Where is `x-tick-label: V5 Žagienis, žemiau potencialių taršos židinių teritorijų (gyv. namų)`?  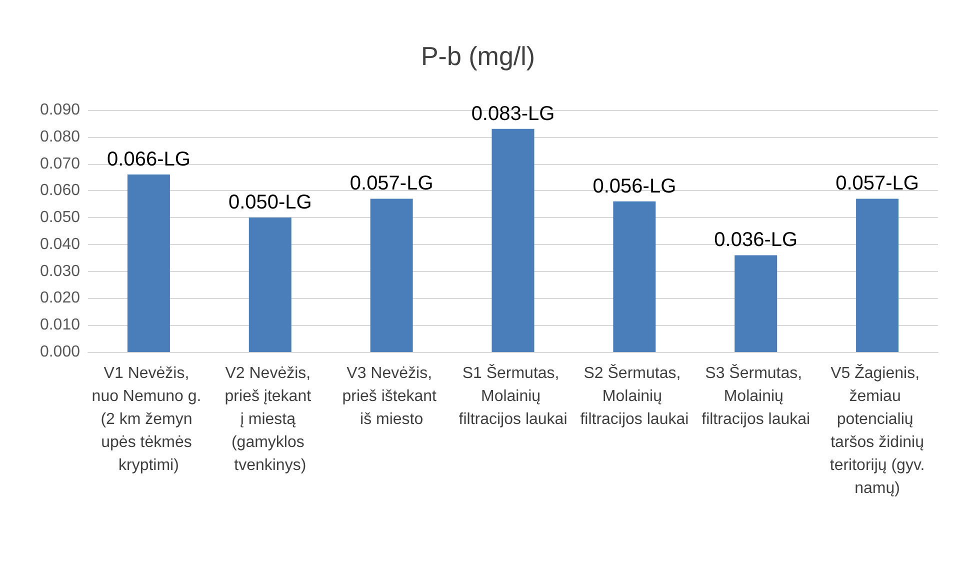
x-tick-label: V5 Žagienis, žemiau potencialių taršos židinių teritorijų (gyv. namų) is located at coordinates (877, 430).